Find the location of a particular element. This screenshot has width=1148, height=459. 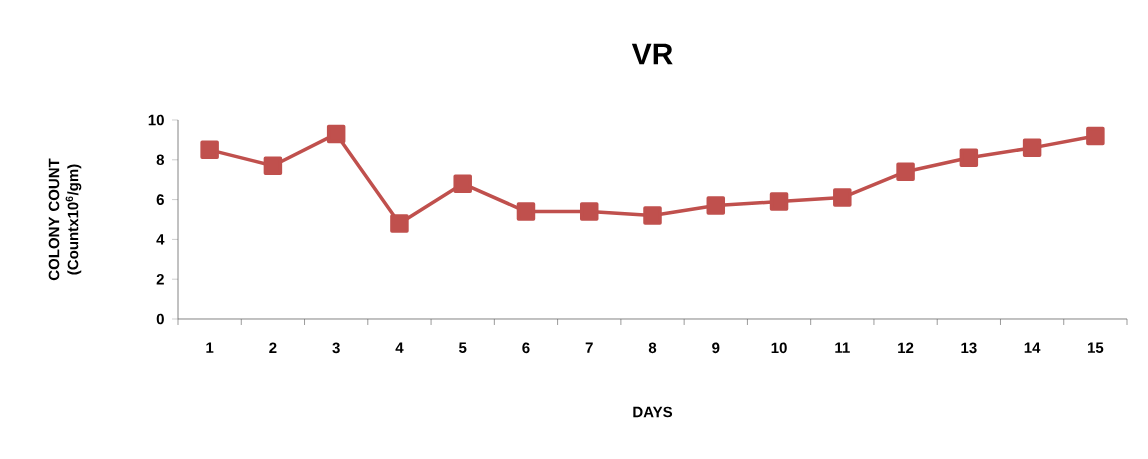

x-tick-label: 2 is located at coordinates (273, 347).